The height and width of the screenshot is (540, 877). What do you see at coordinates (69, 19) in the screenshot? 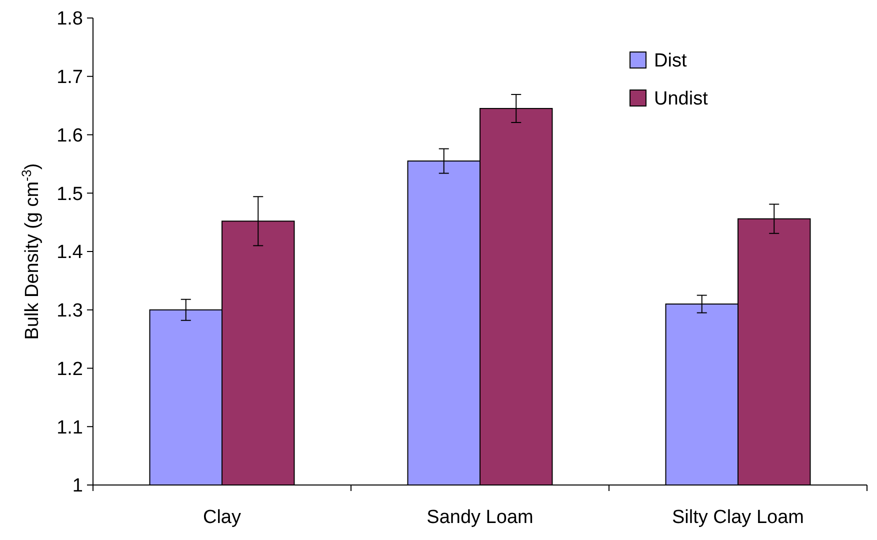
I see `y-tick-label: 1.8` at bounding box center [69, 19].